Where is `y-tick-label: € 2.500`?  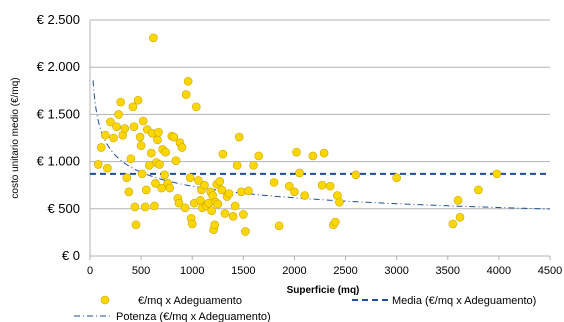
y-tick-label: € 2.500 is located at coordinates (58, 19).